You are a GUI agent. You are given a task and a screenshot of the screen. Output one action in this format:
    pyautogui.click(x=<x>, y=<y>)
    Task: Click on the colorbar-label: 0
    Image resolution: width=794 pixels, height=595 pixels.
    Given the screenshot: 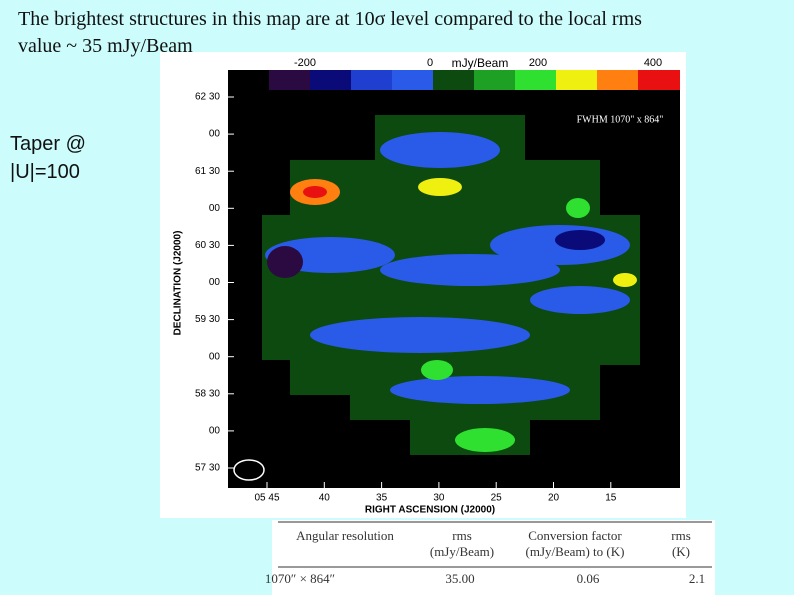 What is the action you would take?
    pyautogui.click(x=430, y=63)
    